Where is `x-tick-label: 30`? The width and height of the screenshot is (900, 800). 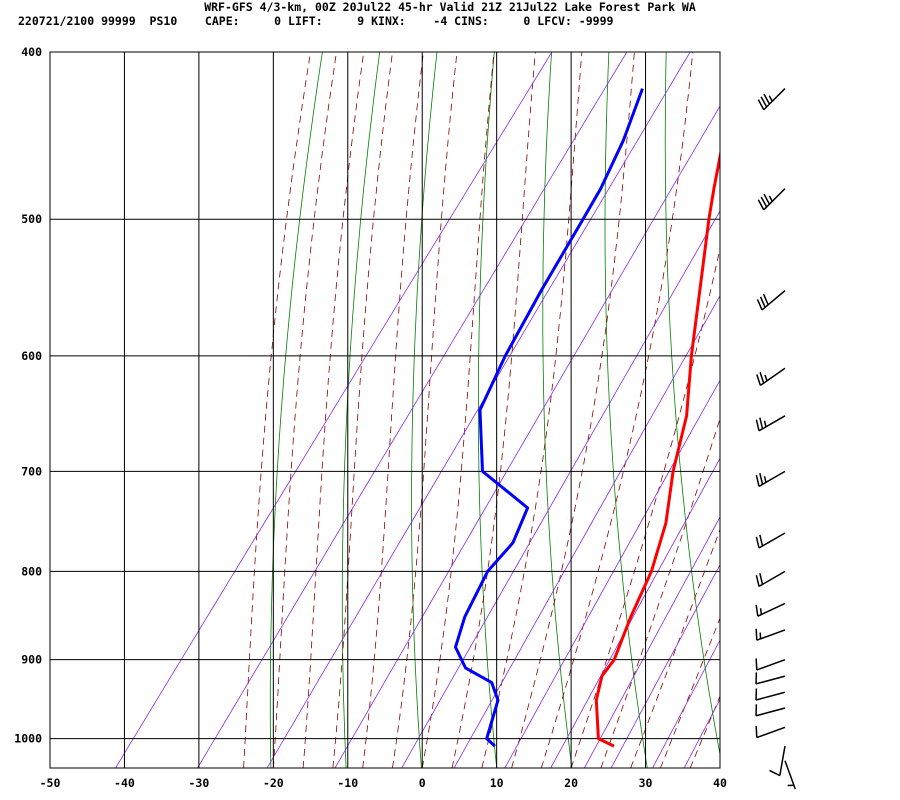 x-tick-label: 30 is located at coordinates (646, 783).